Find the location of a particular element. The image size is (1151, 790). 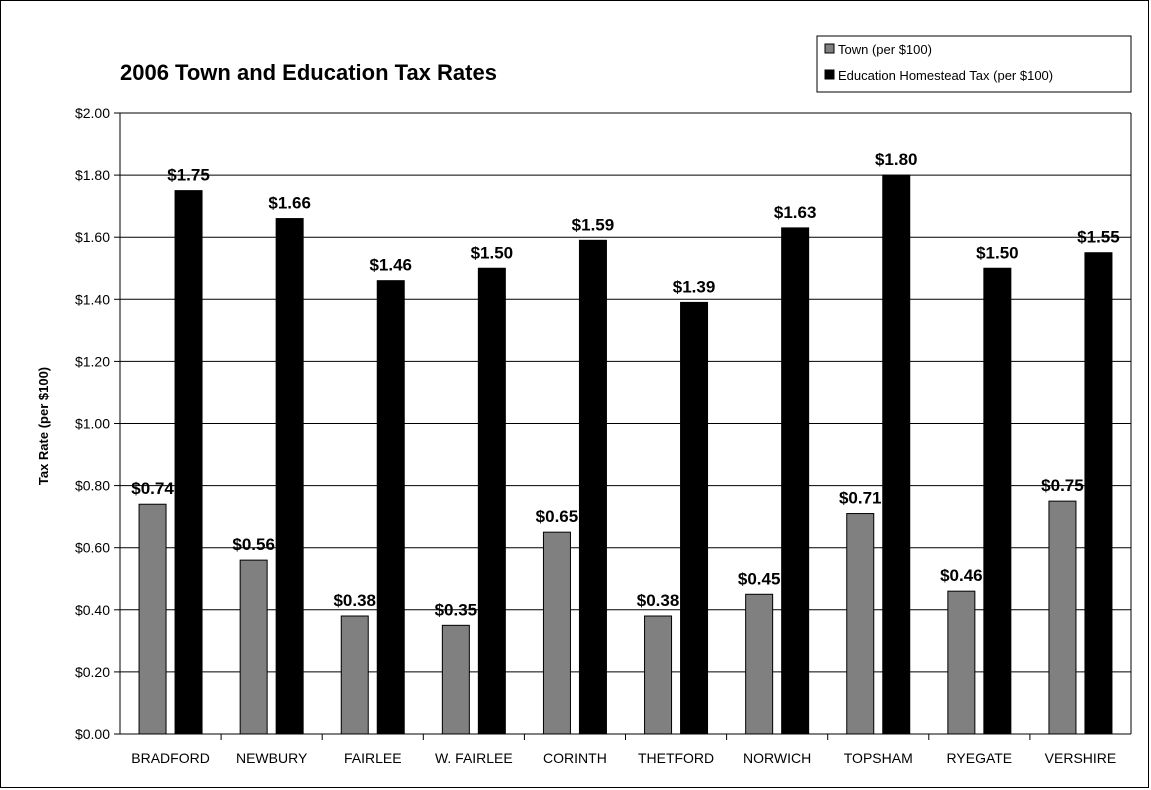

y-axis-label: Tax Rate (per $100) is located at coordinates (43, 426).